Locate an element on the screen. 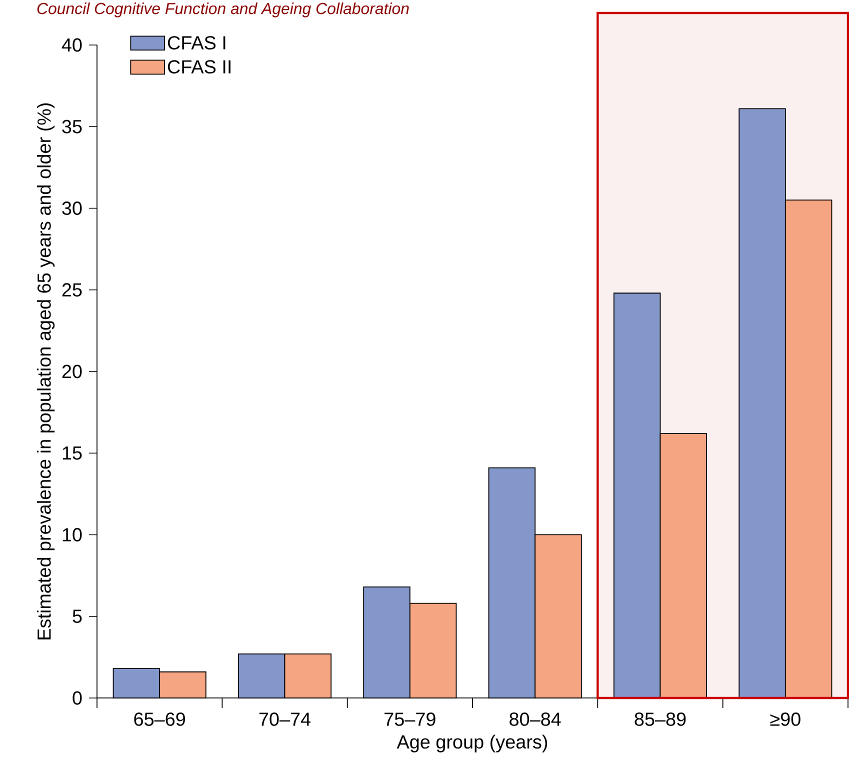 The image size is (849, 771). x-tick-label: 85–89 is located at coordinates (660, 719).